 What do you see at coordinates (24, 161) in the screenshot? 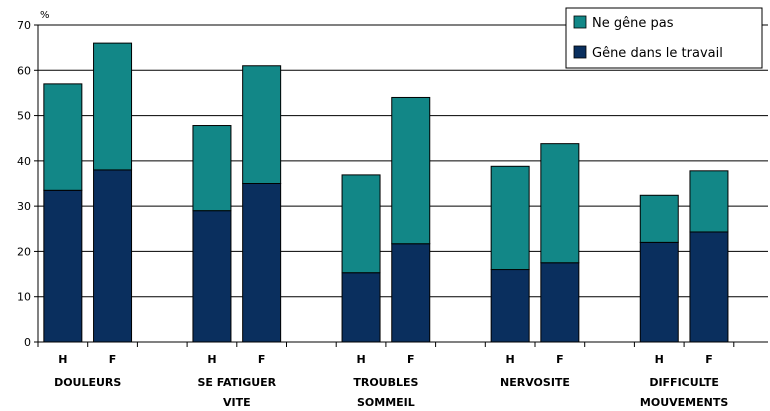
I see `y-tick-label: 40` at bounding box center [24, 161].